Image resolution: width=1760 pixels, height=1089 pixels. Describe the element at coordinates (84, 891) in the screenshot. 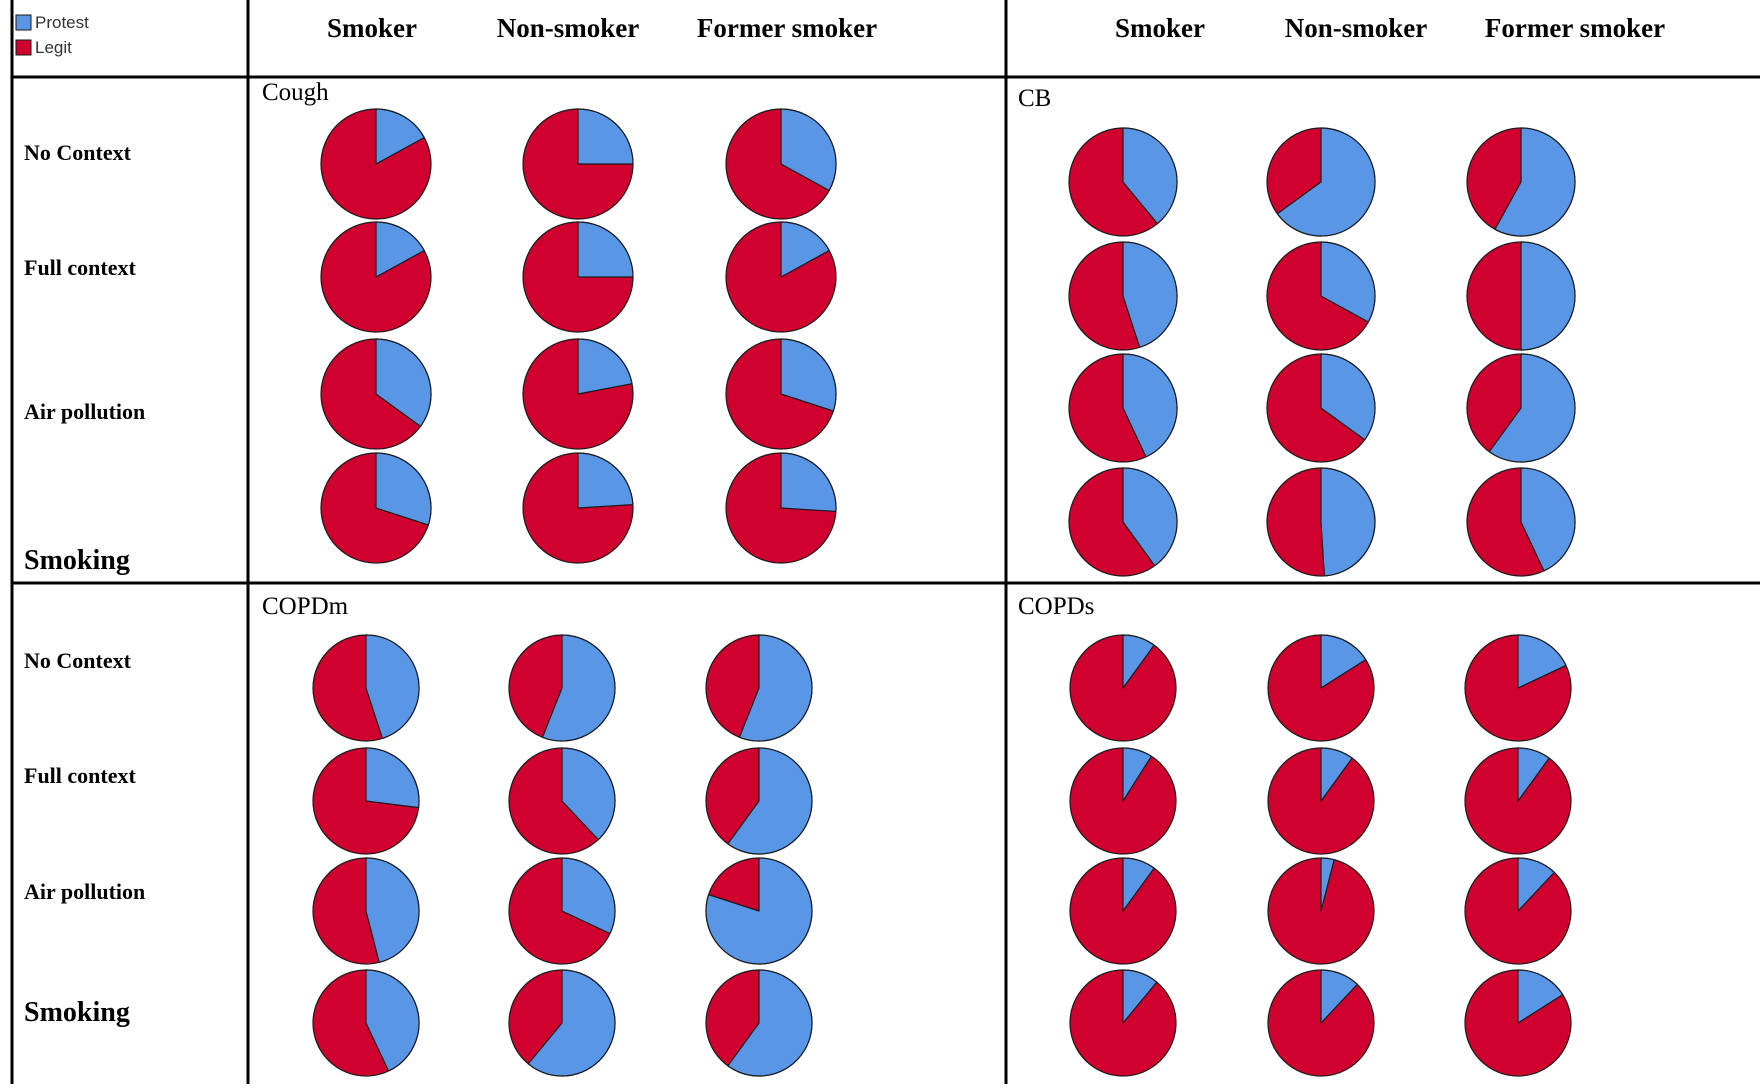

I see `row-label-air-pollution: Air pollution` at that location.